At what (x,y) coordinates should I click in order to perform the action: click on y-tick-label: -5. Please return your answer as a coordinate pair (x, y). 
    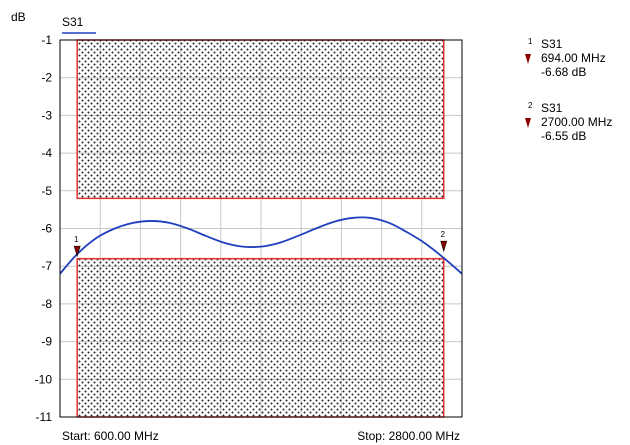
    Looking at the image, I should click on (46, 191).